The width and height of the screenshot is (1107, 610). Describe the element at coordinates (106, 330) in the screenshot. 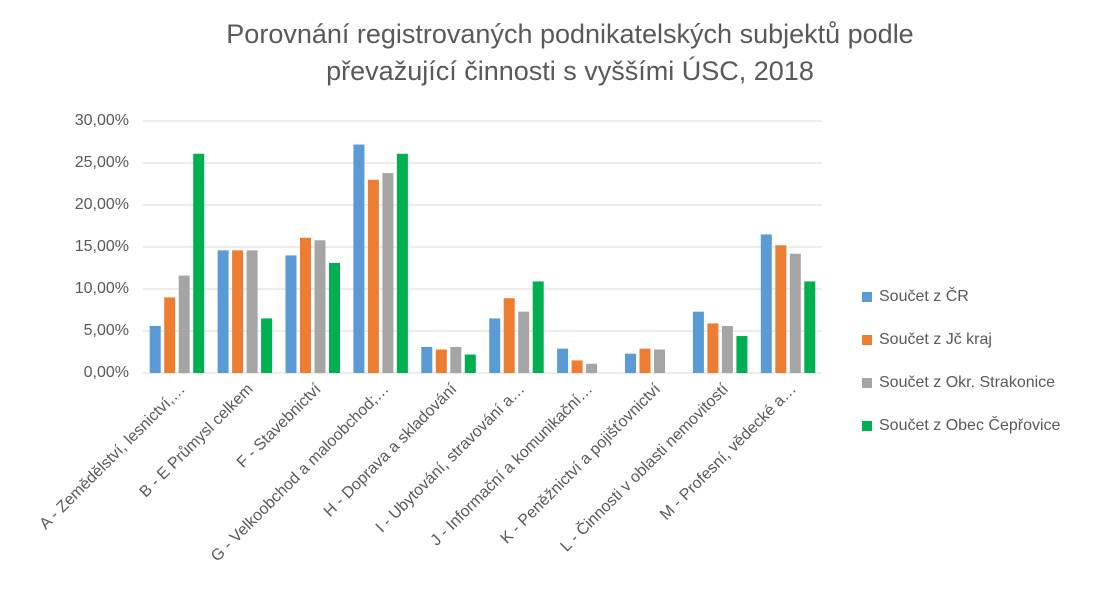

I see `y-tick-label: 5,00%` at that location.